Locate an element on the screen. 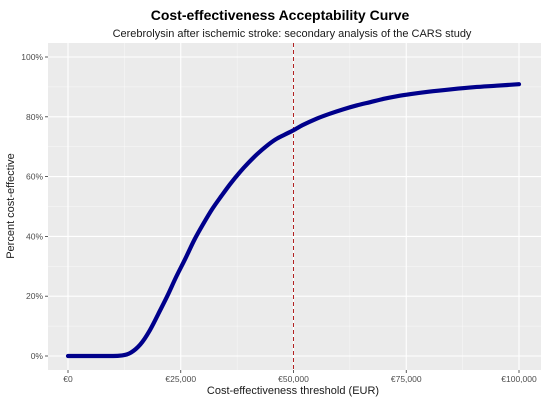  x-tick-label: €50,000 is located at coordinates (293, 379).